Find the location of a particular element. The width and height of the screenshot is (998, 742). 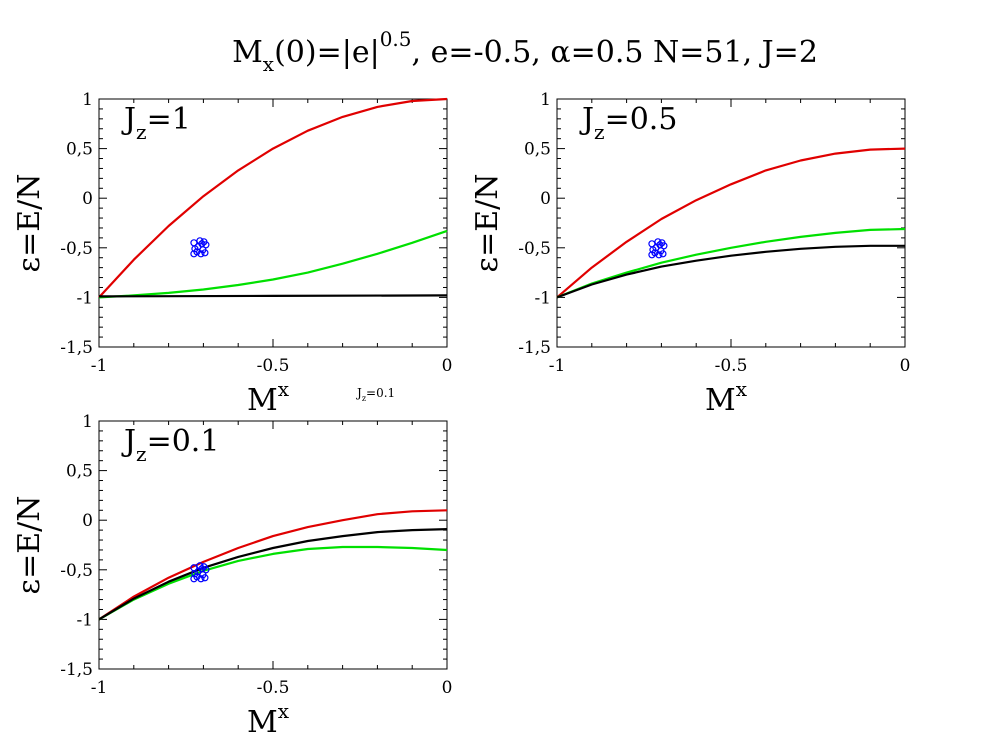

stray-label-main: J is located at coordinates (358, 393).